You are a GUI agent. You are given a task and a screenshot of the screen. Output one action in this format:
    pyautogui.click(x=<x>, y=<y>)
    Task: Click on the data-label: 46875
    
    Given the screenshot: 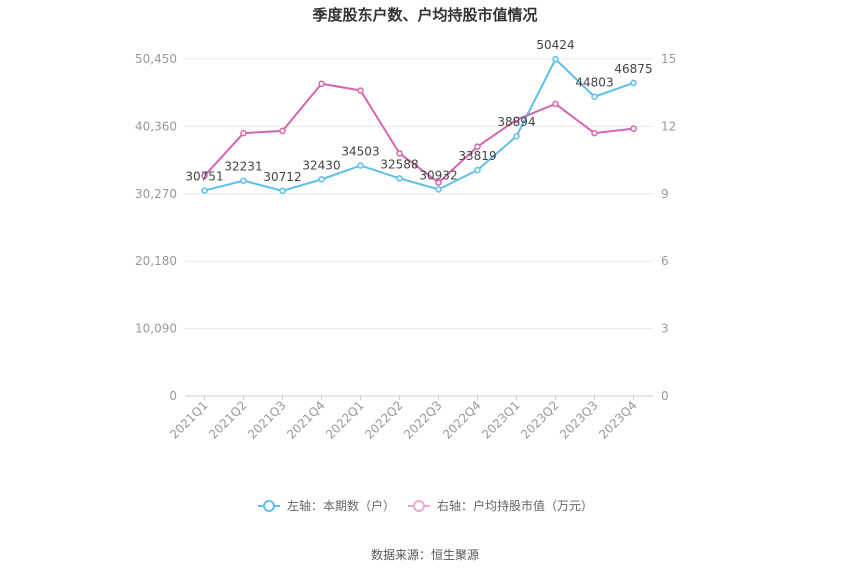 What is the action you would take?
    pyautogui.click(x=633, y=69)
    